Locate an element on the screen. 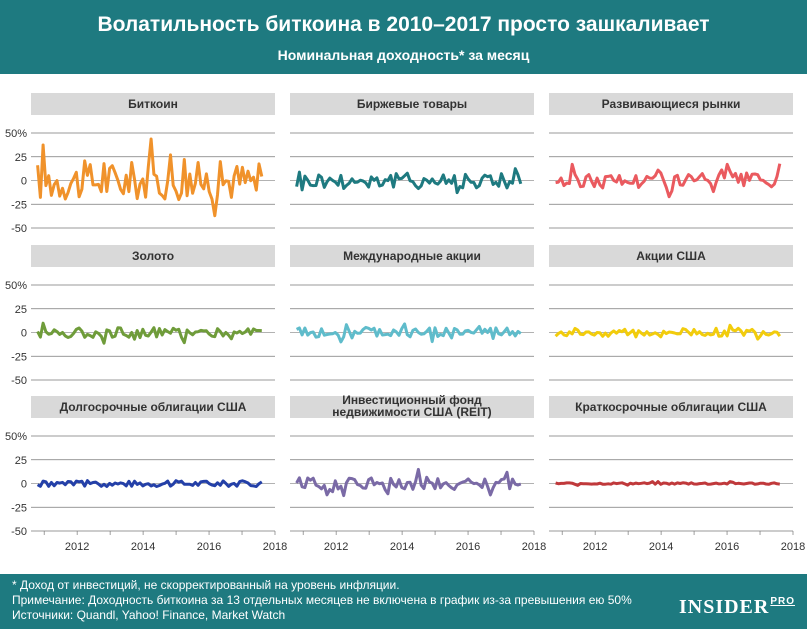 Image resolution: width=807 pixels, height=629 pixels. chart-subtitle: Номинальная доходность* за месяц is located at coordinates (403, 55).